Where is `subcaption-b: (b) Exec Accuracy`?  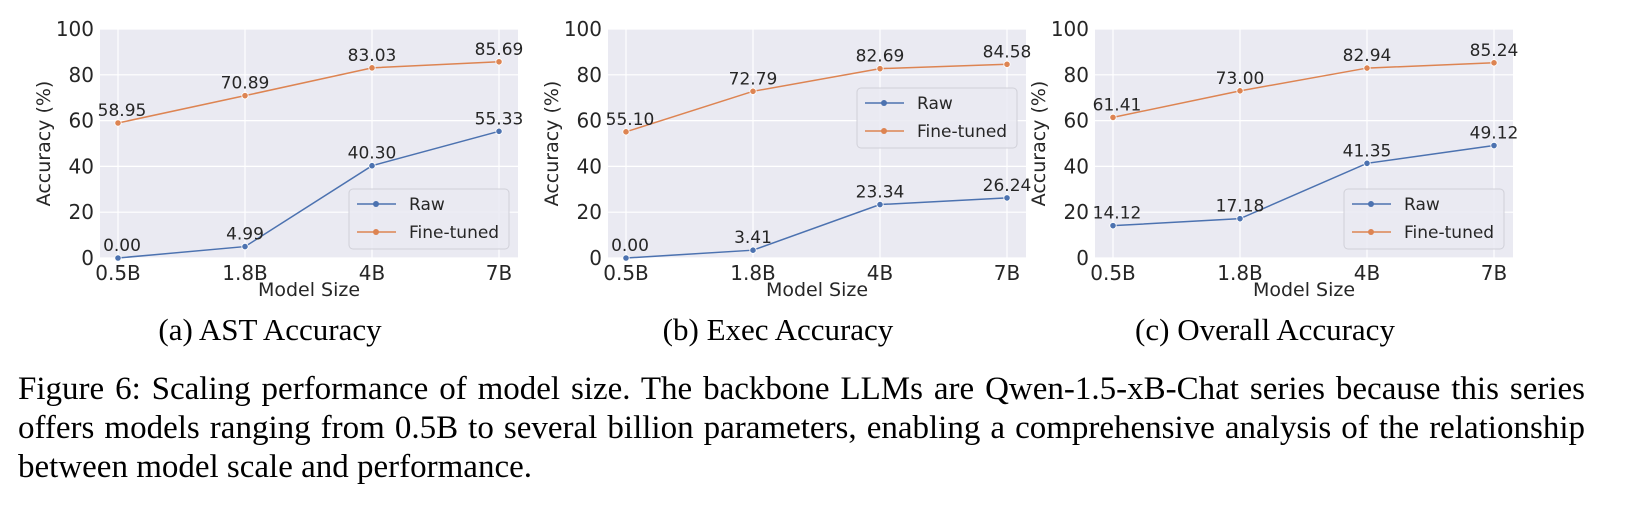
subcaption-b: (b) Exec Accuracy is located at coordinates (778, 329).